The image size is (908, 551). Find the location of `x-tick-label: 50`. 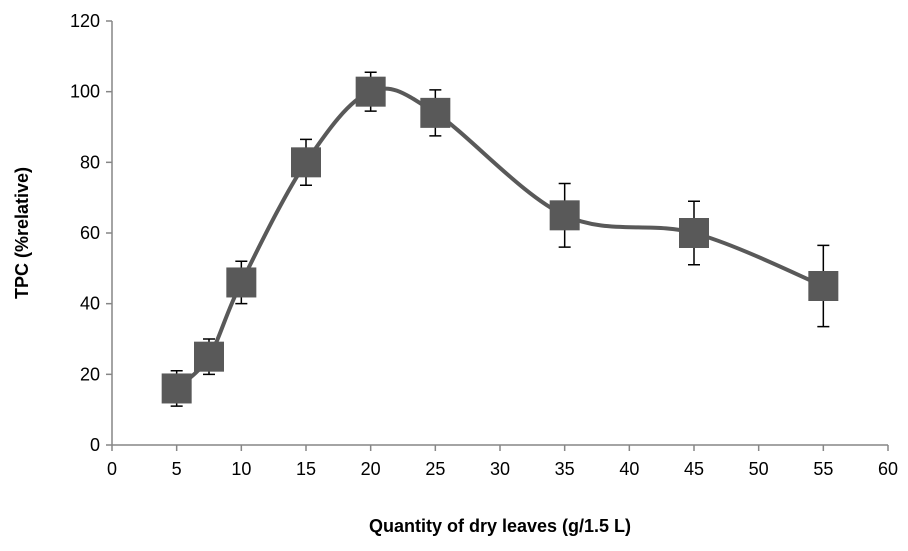

x-tick-label: 50 is located at coordinates (759, 469).